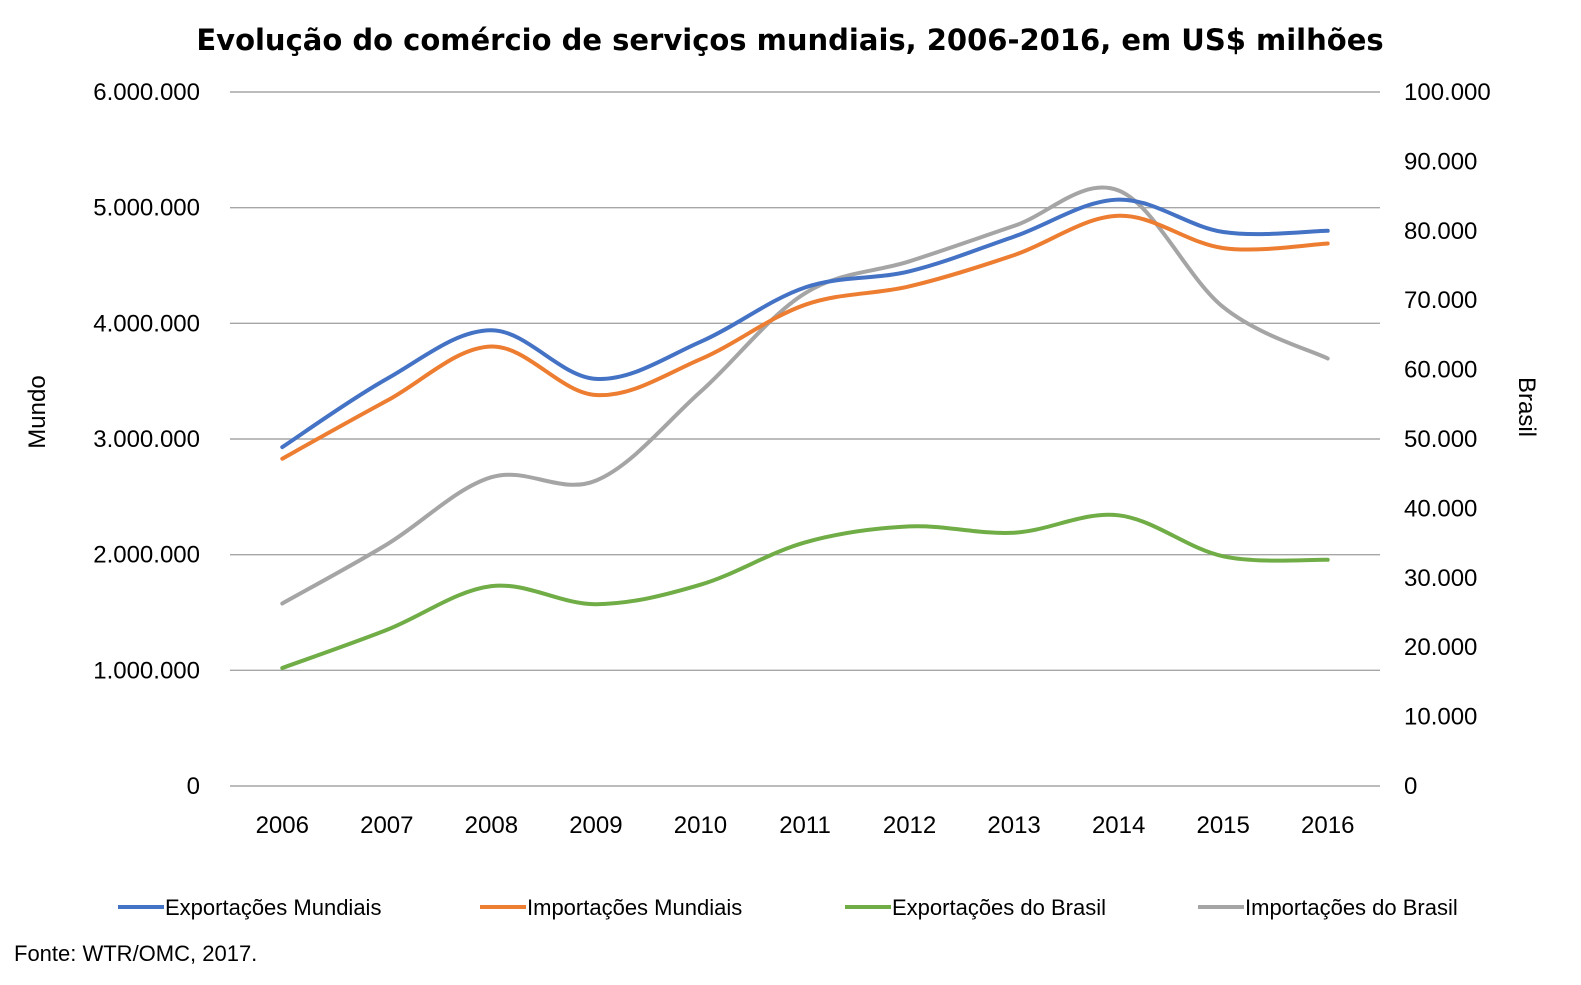  Describe the element at coordinates (1440, 300) in the screenshot. I see `right-tick-label: 70.000` at that location.